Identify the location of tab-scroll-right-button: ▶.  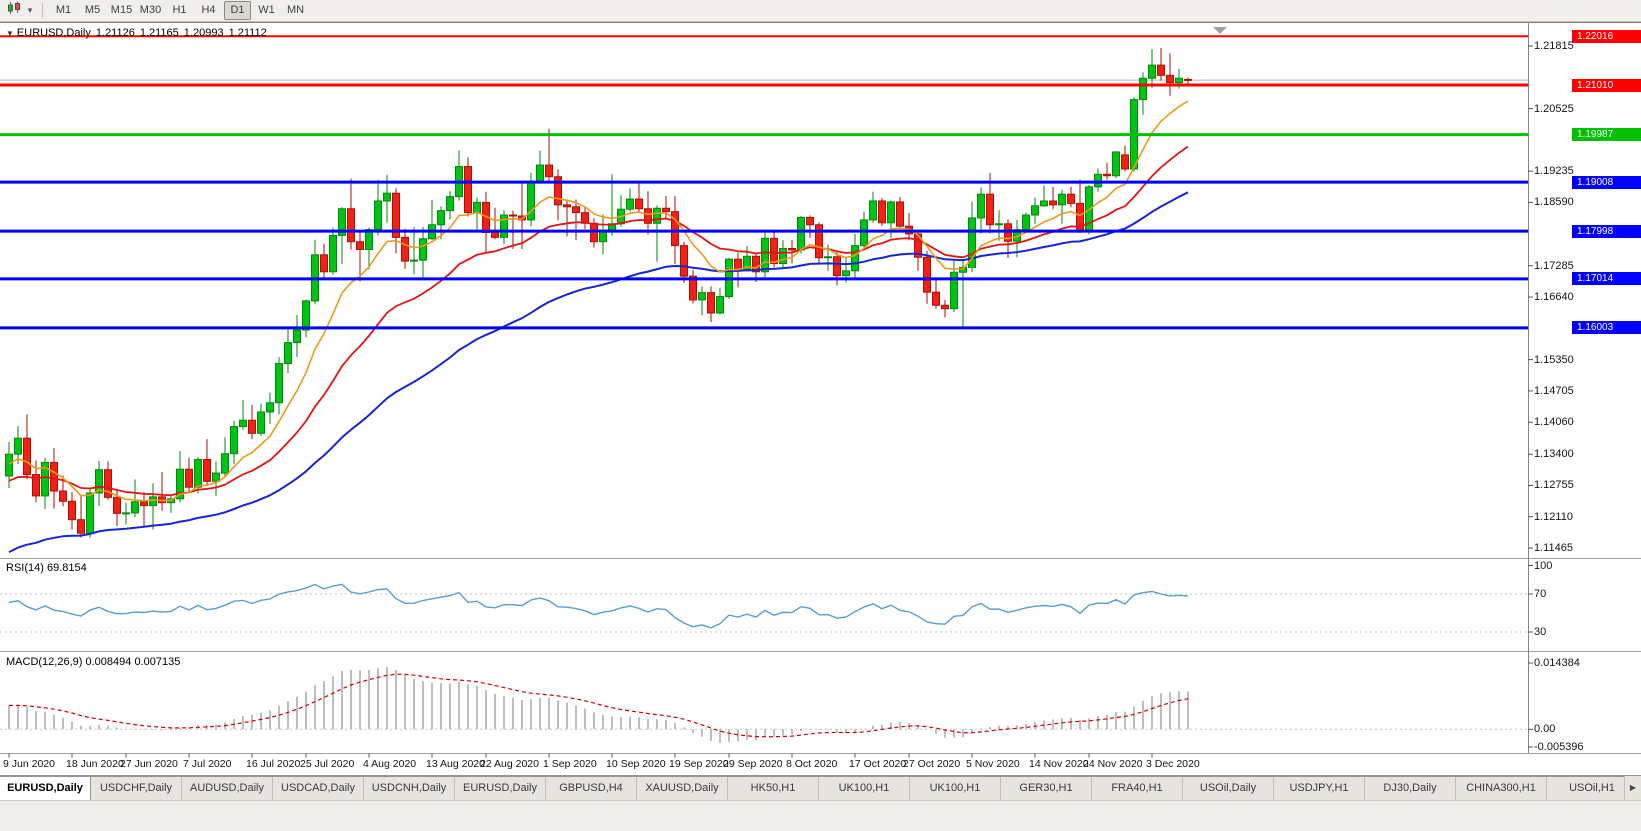
(1632, 788).